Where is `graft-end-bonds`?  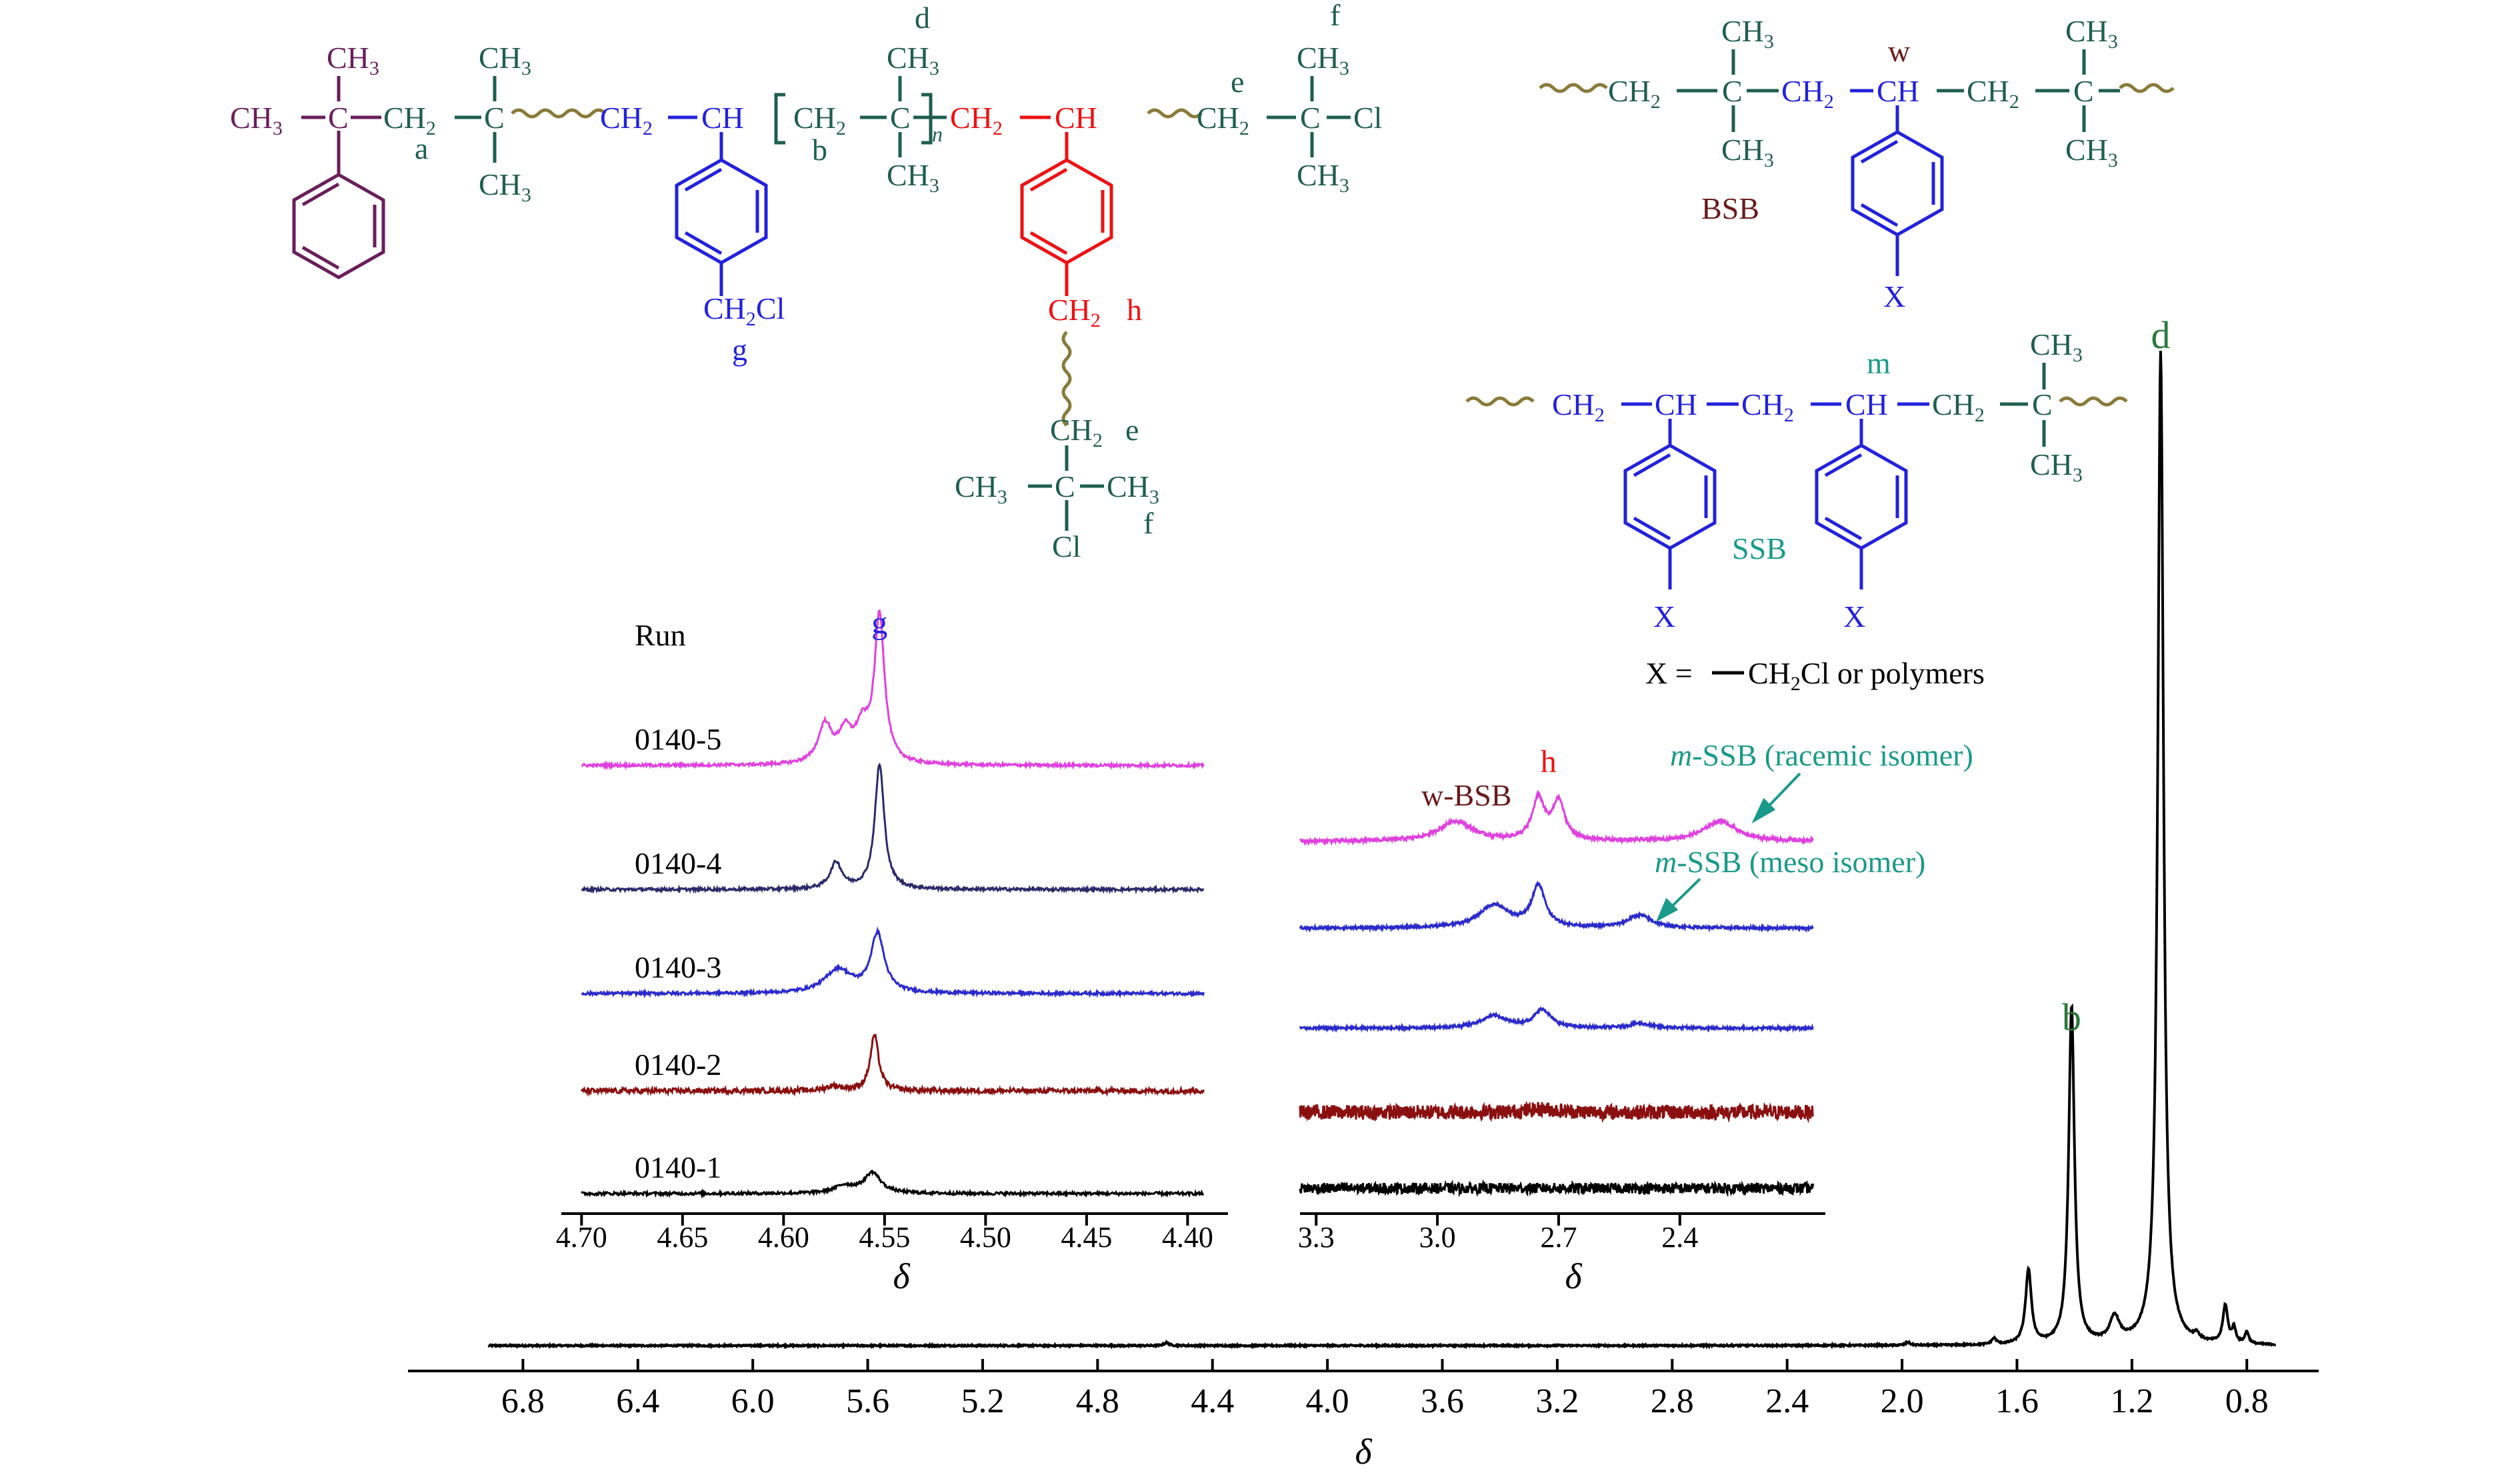
graft-end-bonds is located at coordinates (1066, 488).